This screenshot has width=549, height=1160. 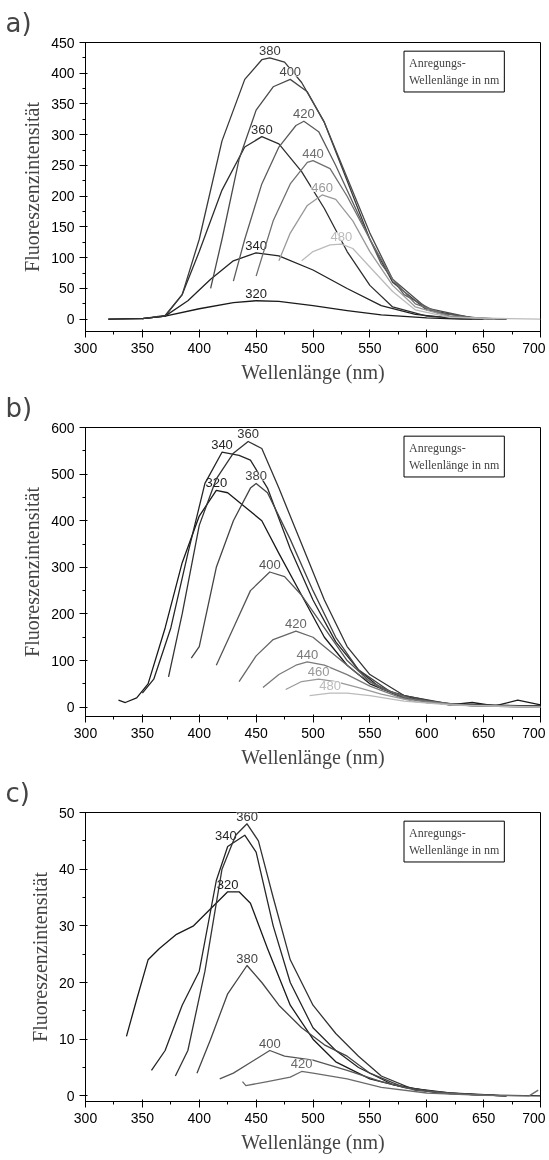 I want to click on y-tick-label: 250, so click(x=63, y=165).